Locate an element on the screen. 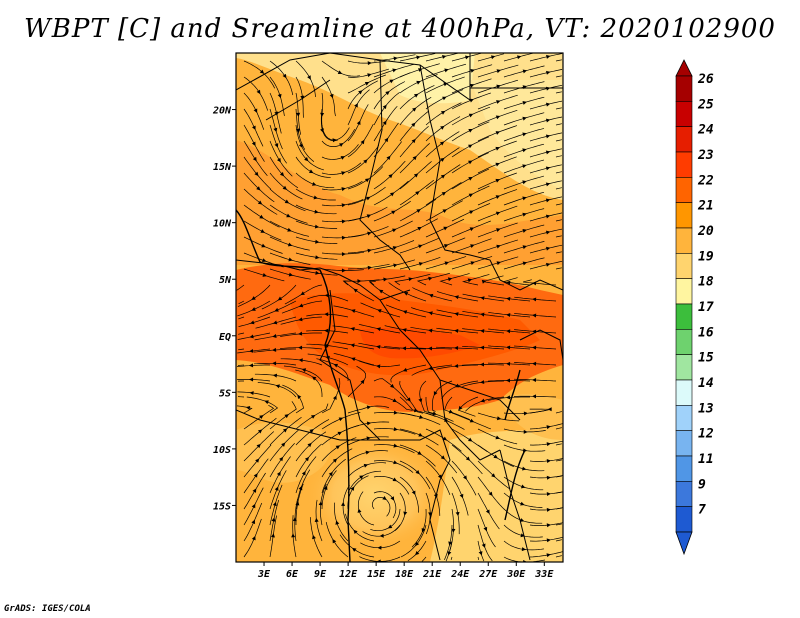 The image size is (800, 618). colorbar-label: 22 is located at coordinates (705, 180).